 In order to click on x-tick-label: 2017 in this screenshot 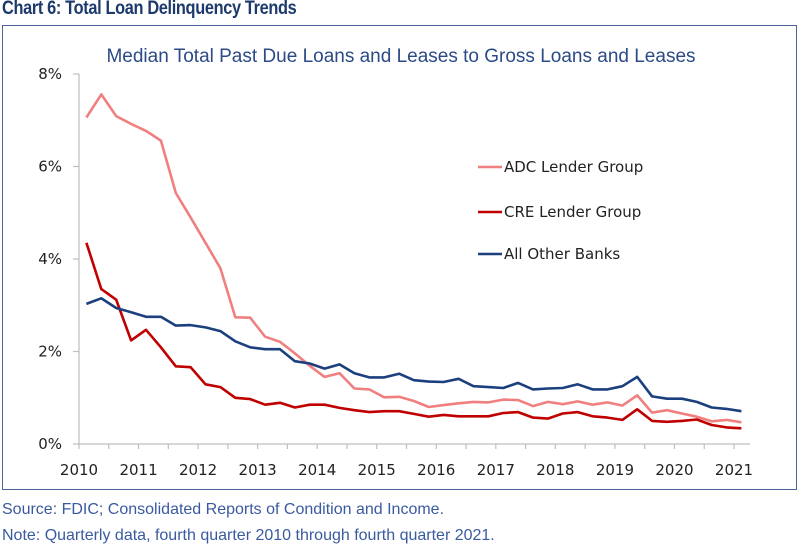, I will do `click(496, 470)`.